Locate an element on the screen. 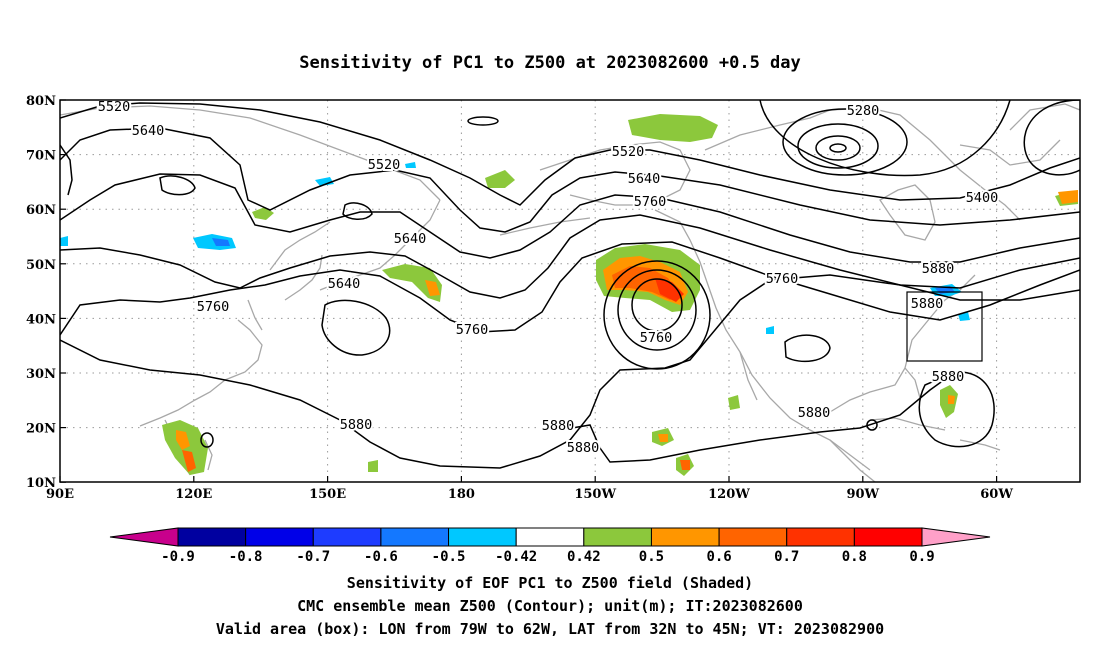 This screenshot has width=1100, height=650. contour-label: 5400 is located at coordinates (982, 198).